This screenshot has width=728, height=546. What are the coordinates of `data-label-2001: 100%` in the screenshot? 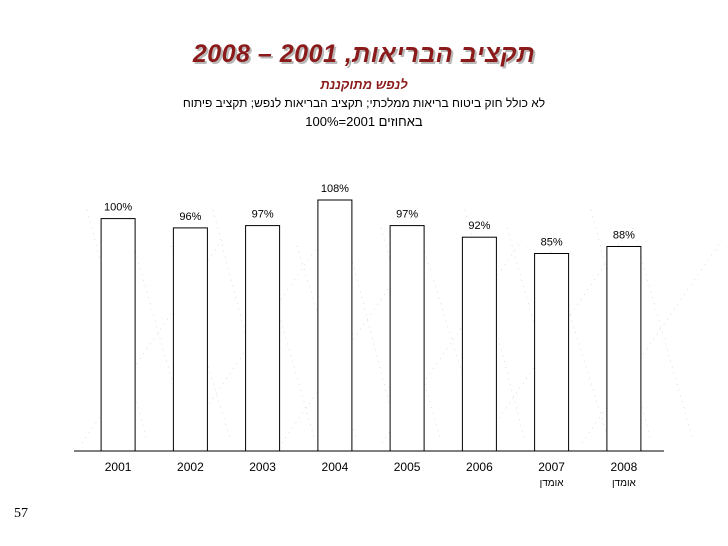 It's located at (118, 208).